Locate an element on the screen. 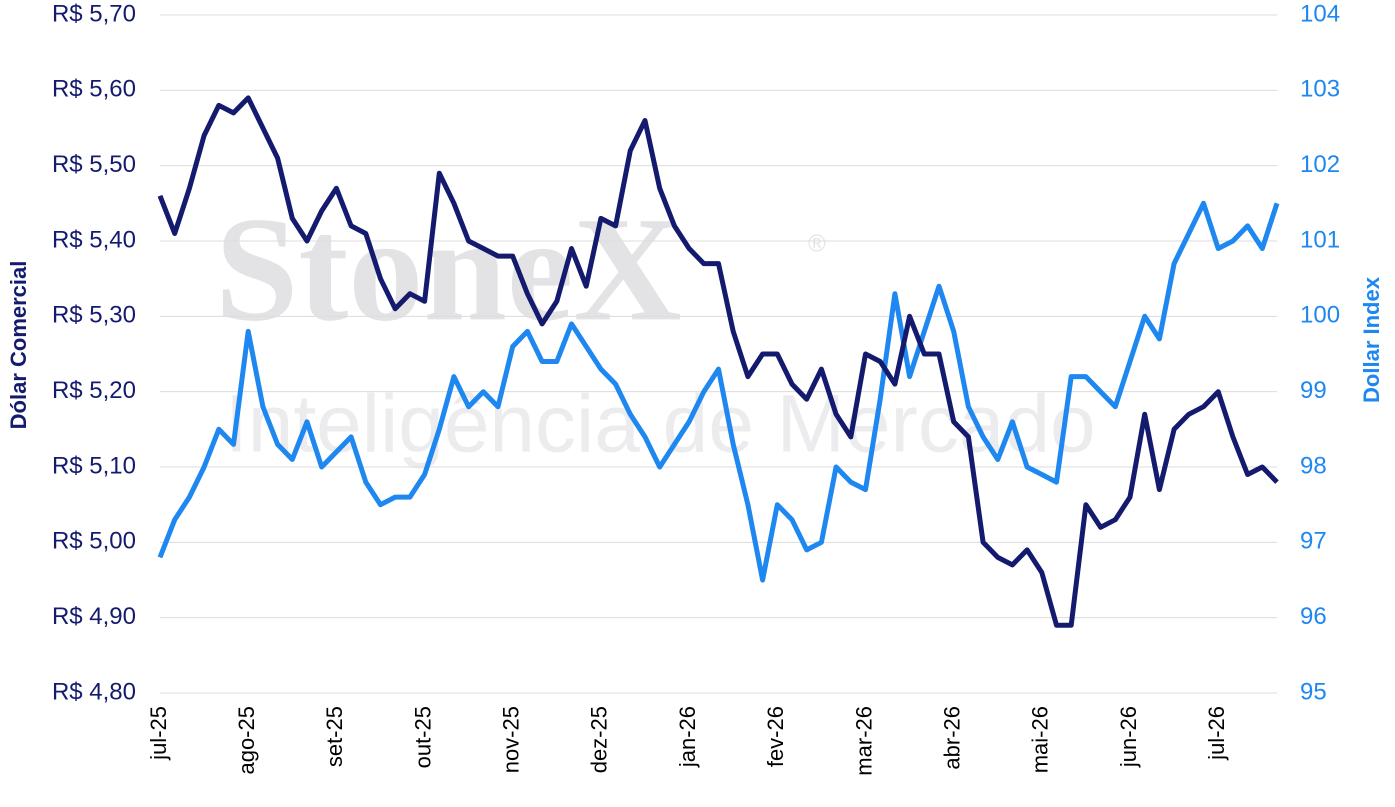 This screenshot has height=807, width=1395. y2-tick-label: 100 is located at coordinates (1320, 315).